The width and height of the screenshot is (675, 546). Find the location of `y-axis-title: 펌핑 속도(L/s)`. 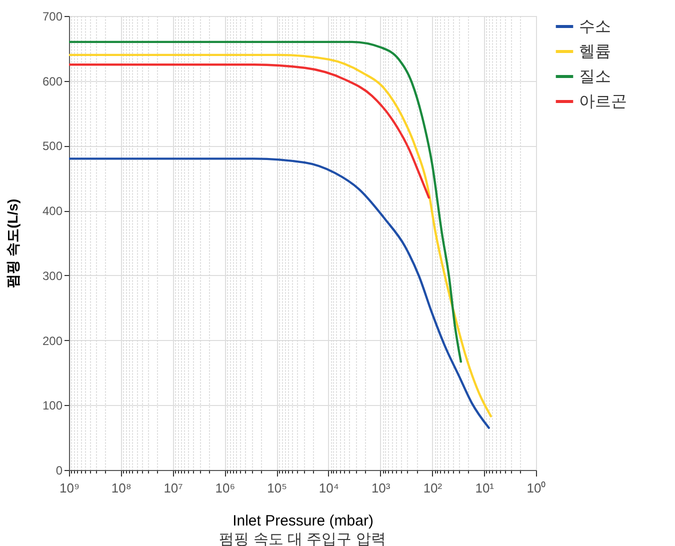

y-axis-title: 펌핑 속도(L/s) is located at coordinates (12, 243).